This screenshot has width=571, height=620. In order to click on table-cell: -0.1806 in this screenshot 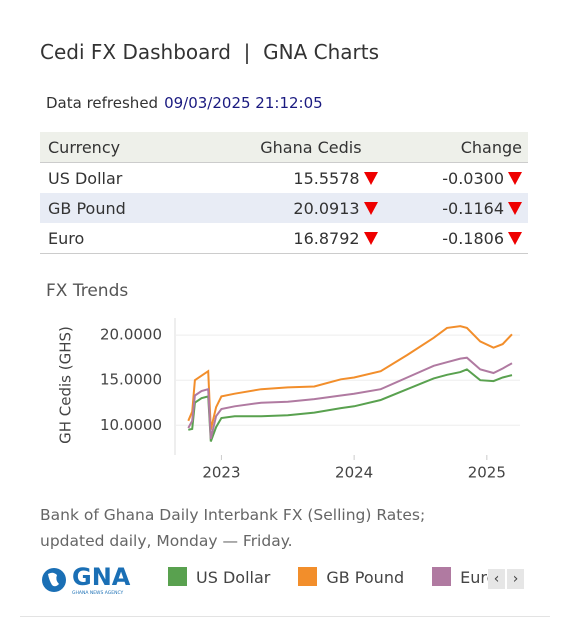, I will do `click(455, 238)`.